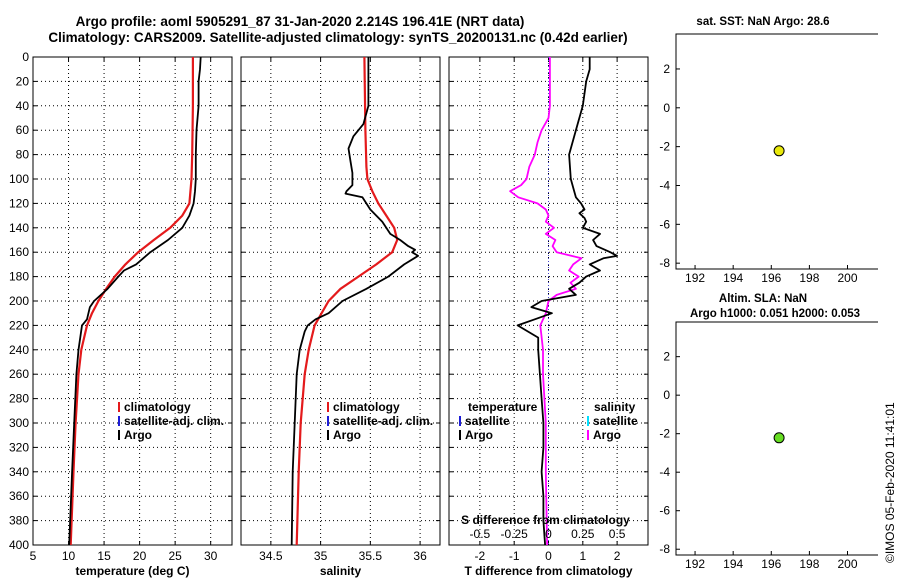 The image size is (900, 580). I want to click on depth-tick-label: 100, so click(19, 179).